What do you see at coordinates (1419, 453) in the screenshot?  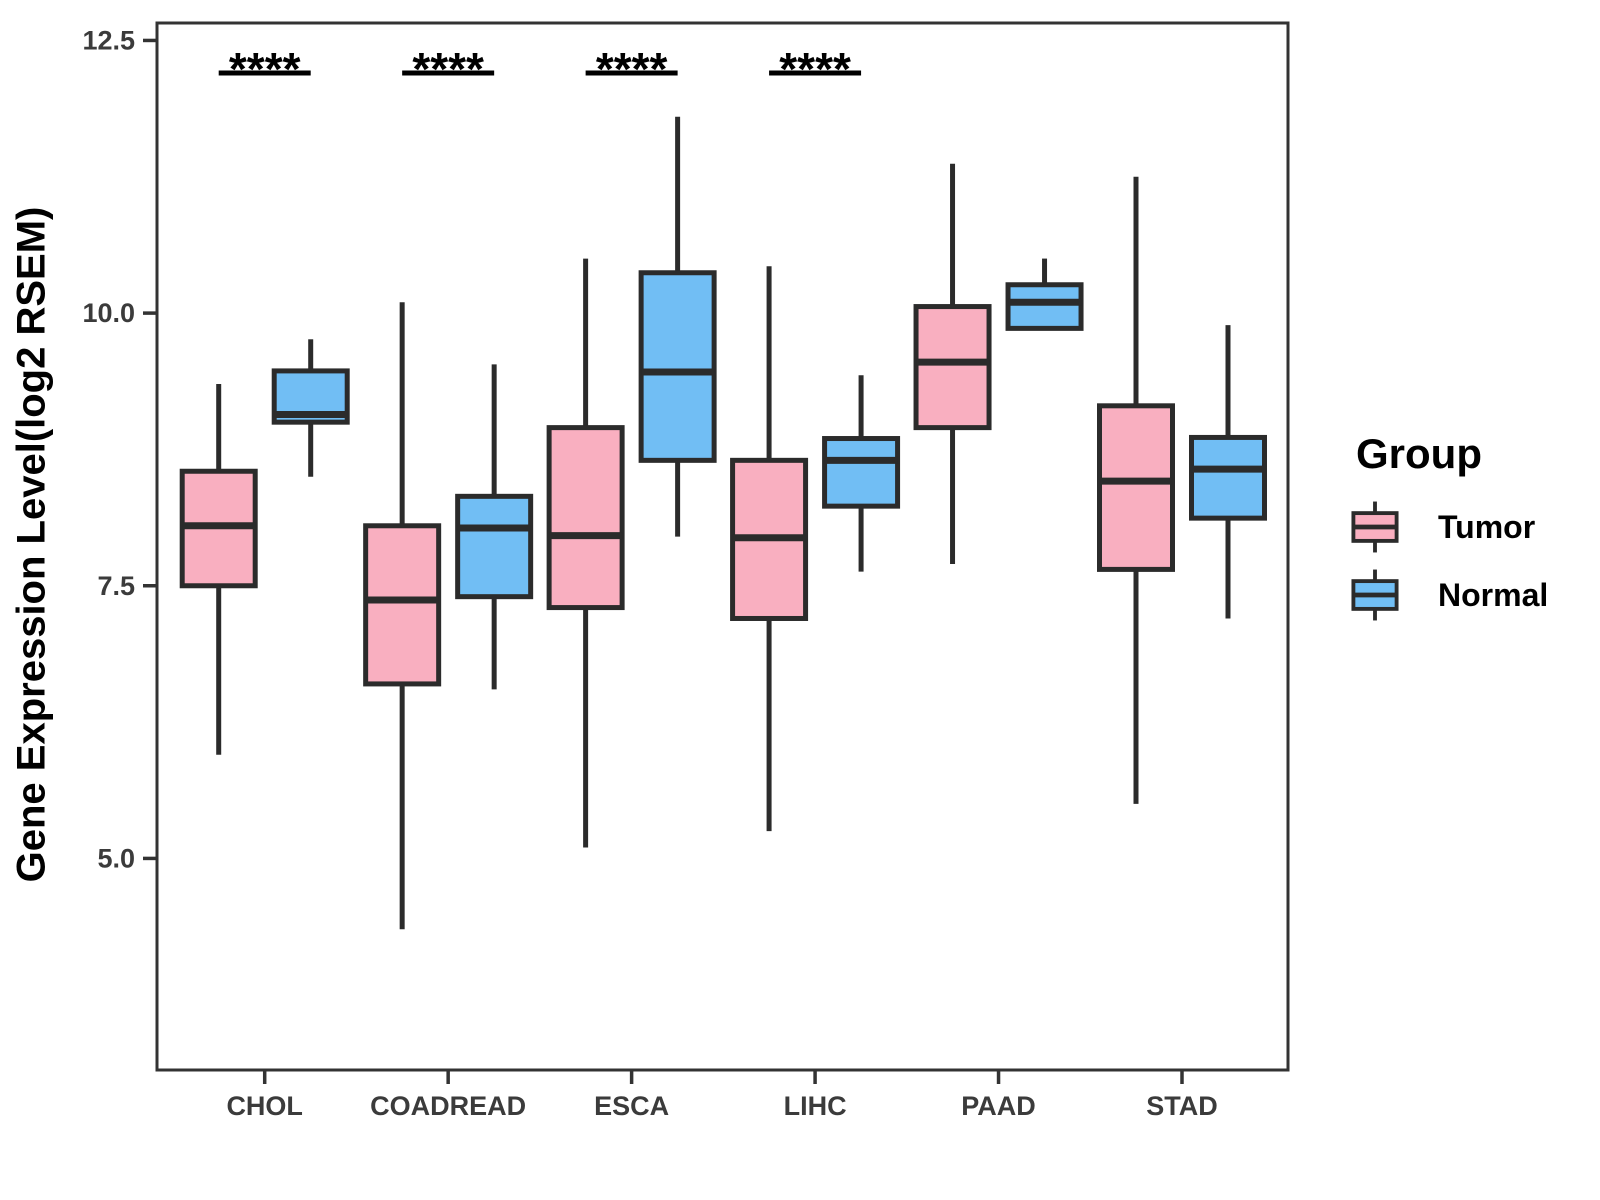 I see `legend-title: Group` at bounding box center [1419, 453].